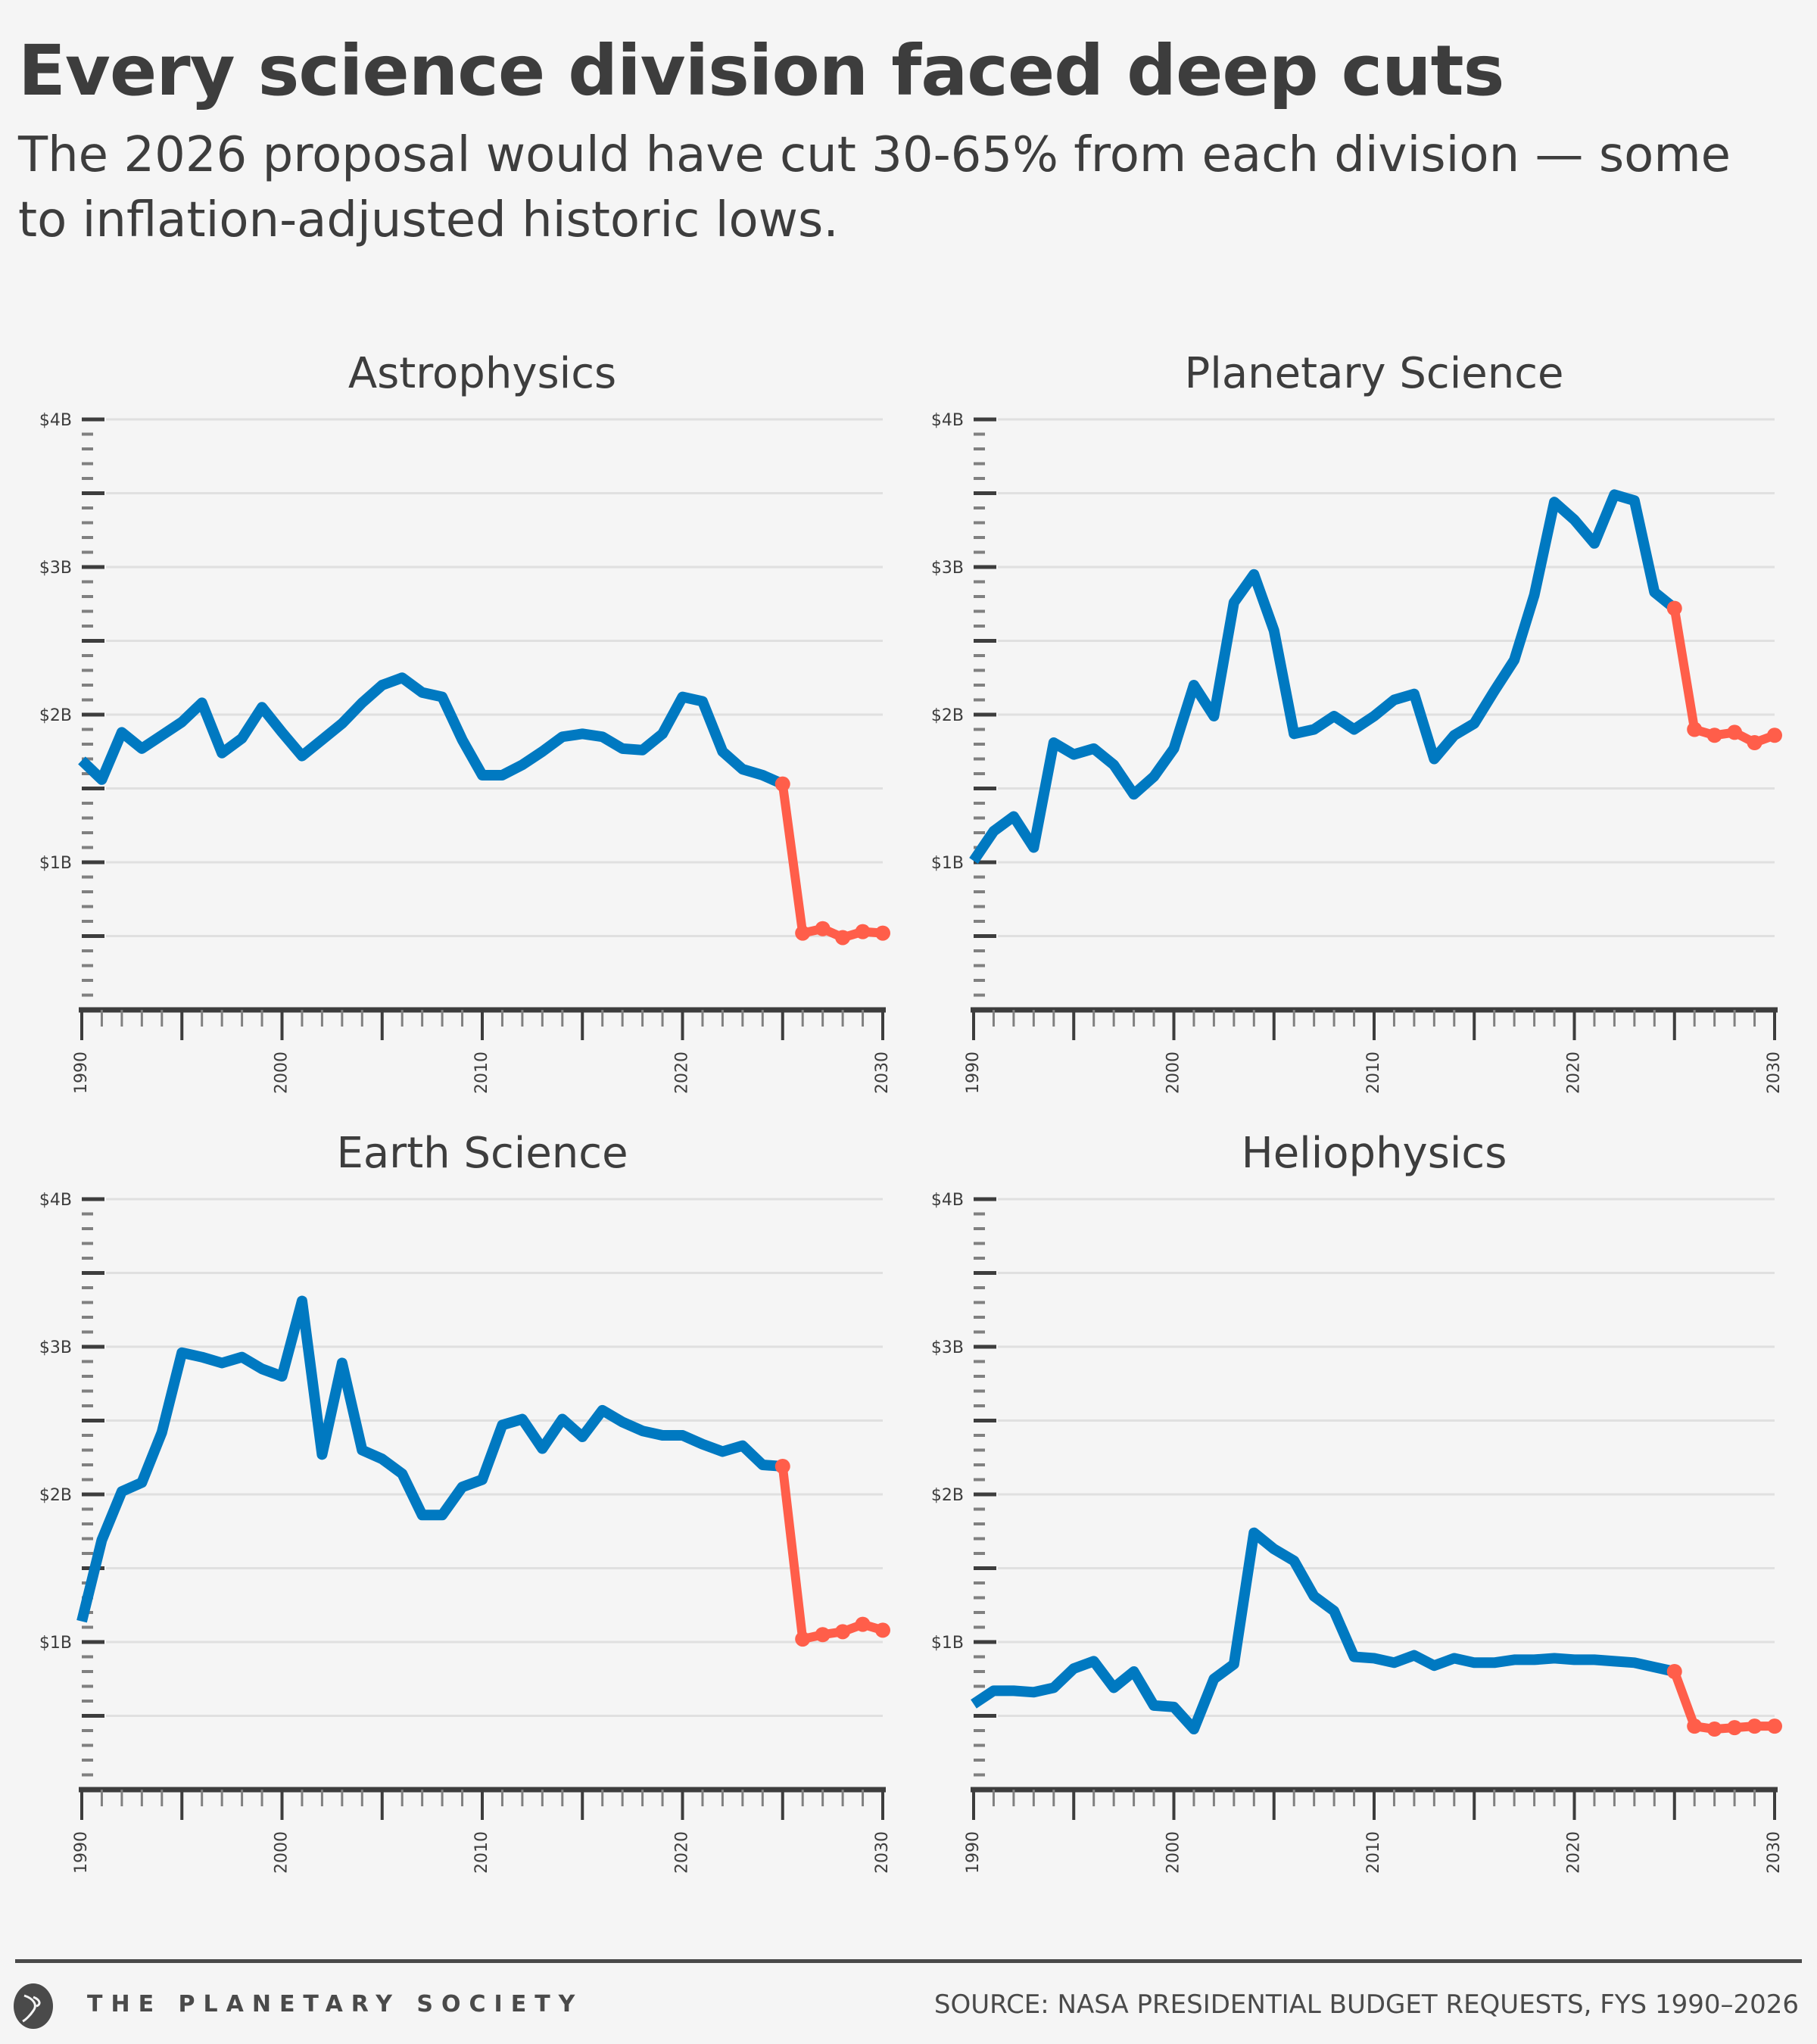 The height and width of the screenshot is (2044, 1817). Describe the element at coordinates (1374, 373) in the screenshot. I see `panel-title: Planetary Science` at that location.